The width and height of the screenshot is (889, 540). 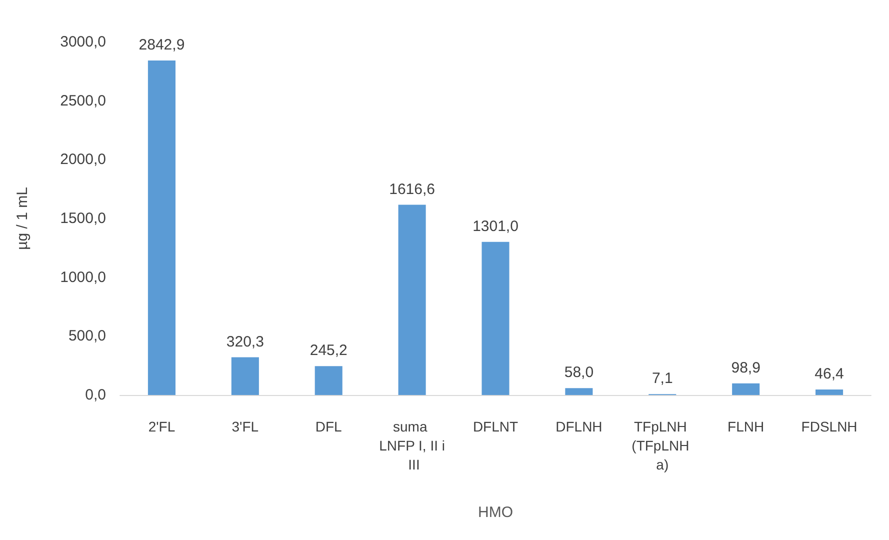 I want to click on y-tick-label: 1500,0, so click(x=83, y=218).